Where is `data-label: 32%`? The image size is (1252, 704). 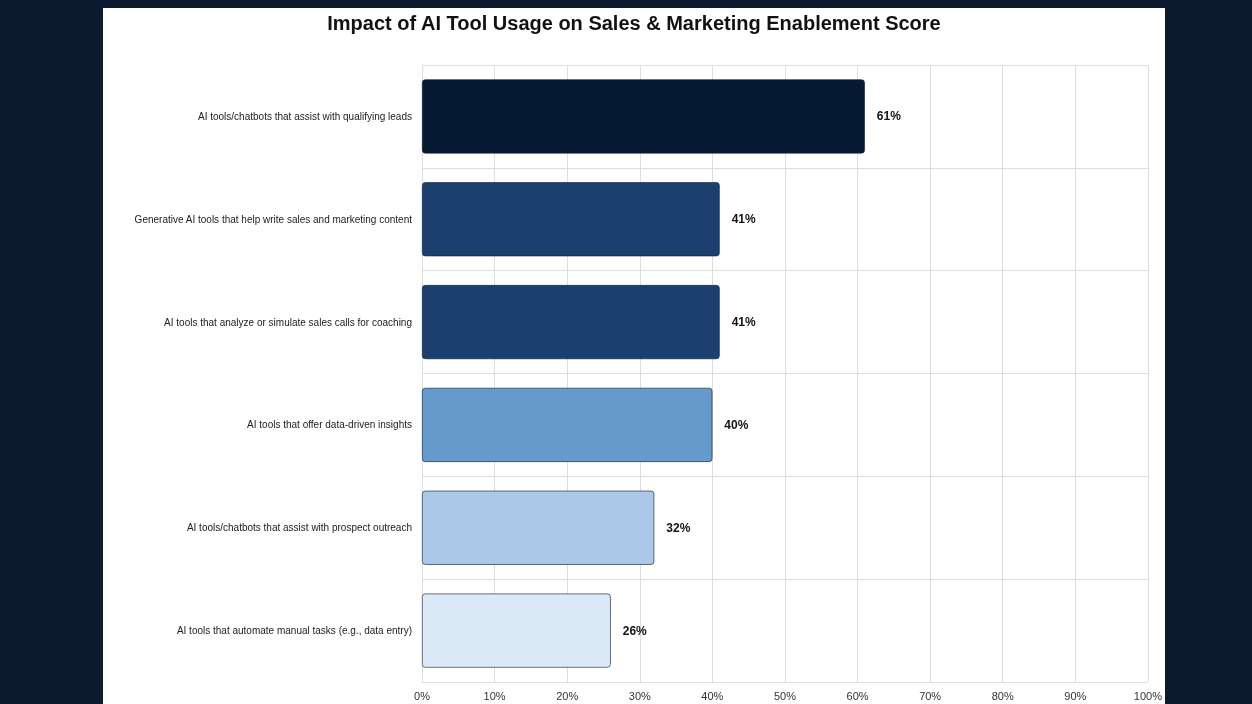
data-label: 32% is located at coordinates (678, 527).